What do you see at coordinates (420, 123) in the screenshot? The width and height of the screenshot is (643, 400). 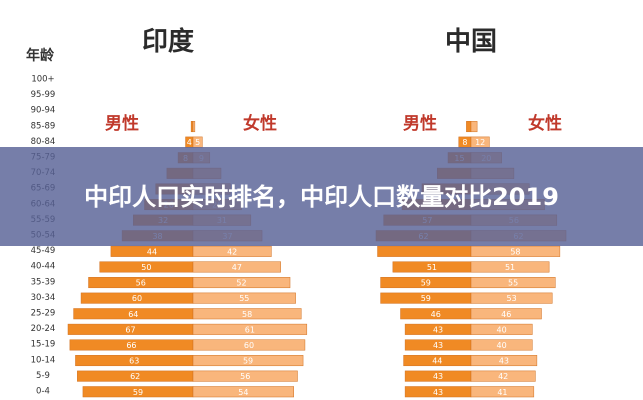 I see `china-legend-male: 男性` at bounding box center [420, 123].